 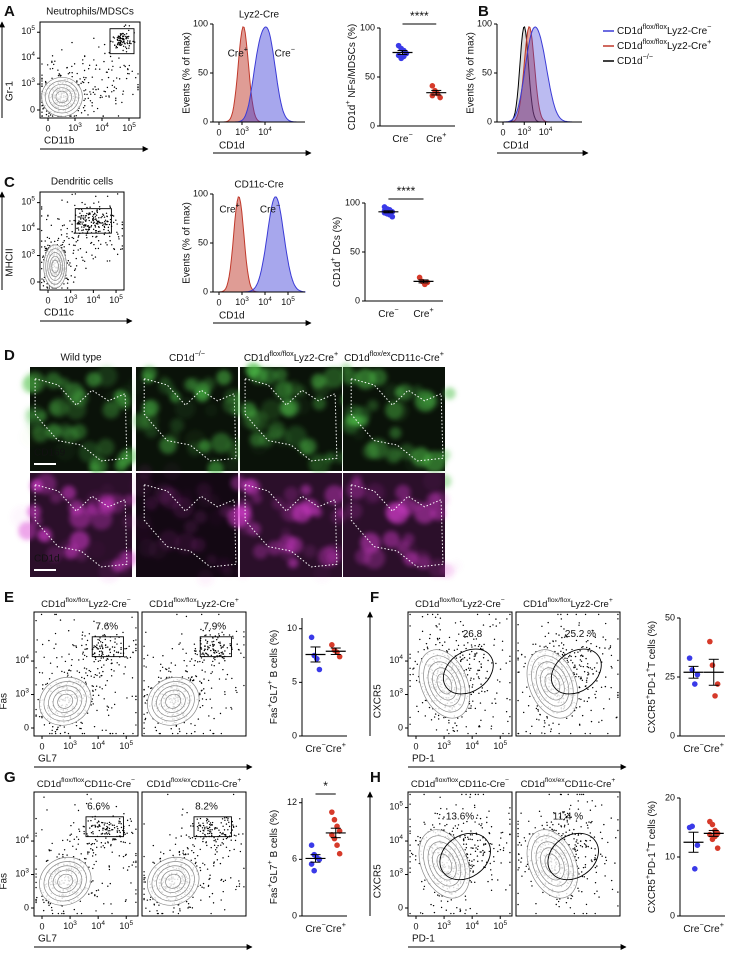 I want to click on text-part: flox/flox, so click(x=185, y=600).